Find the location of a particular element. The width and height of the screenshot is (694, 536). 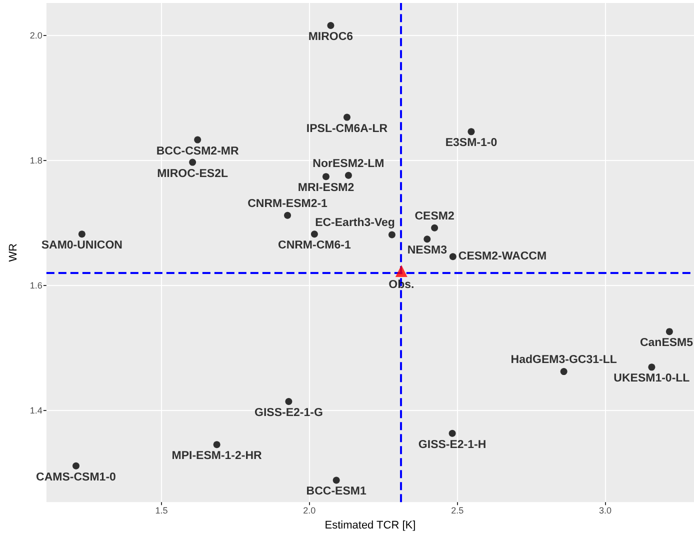

series-label: E3SM-1-0 is located at coordinates (471, 143).